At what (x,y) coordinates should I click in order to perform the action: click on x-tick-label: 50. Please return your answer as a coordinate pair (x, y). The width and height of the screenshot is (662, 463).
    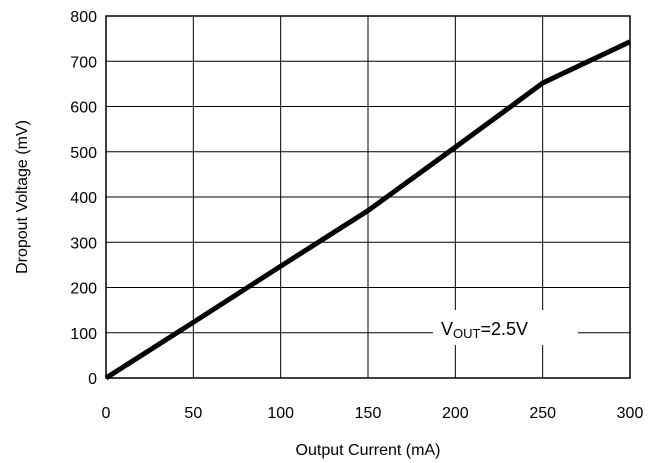
    Looking at the image, I should click on (193, 413).